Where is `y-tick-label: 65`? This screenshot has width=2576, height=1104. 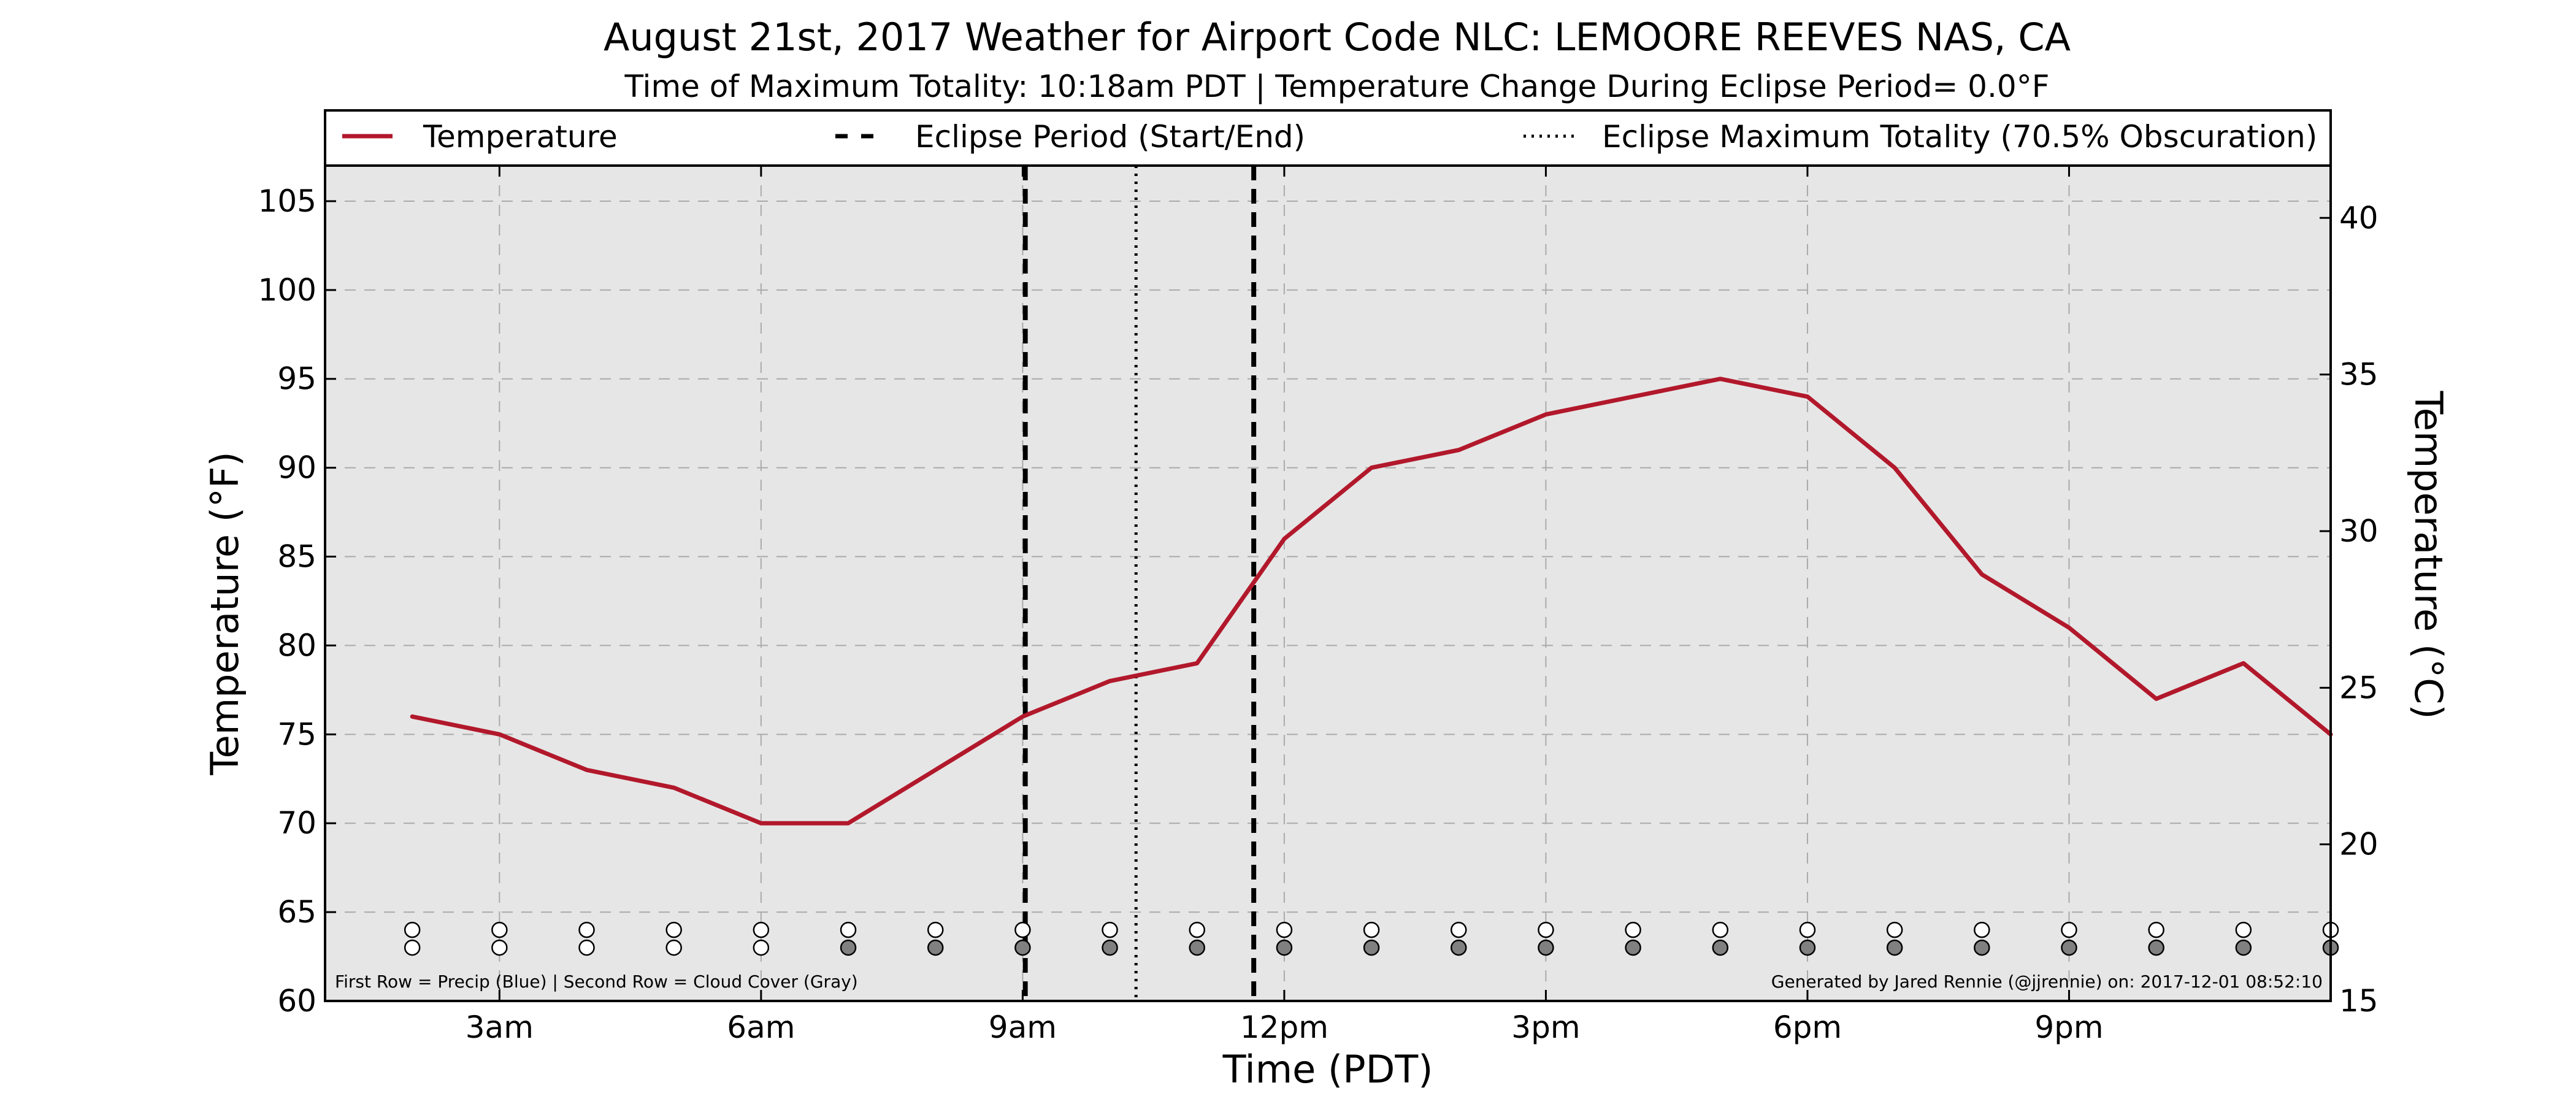 y-tick-label: 65 is located at coordinates (296, 912).